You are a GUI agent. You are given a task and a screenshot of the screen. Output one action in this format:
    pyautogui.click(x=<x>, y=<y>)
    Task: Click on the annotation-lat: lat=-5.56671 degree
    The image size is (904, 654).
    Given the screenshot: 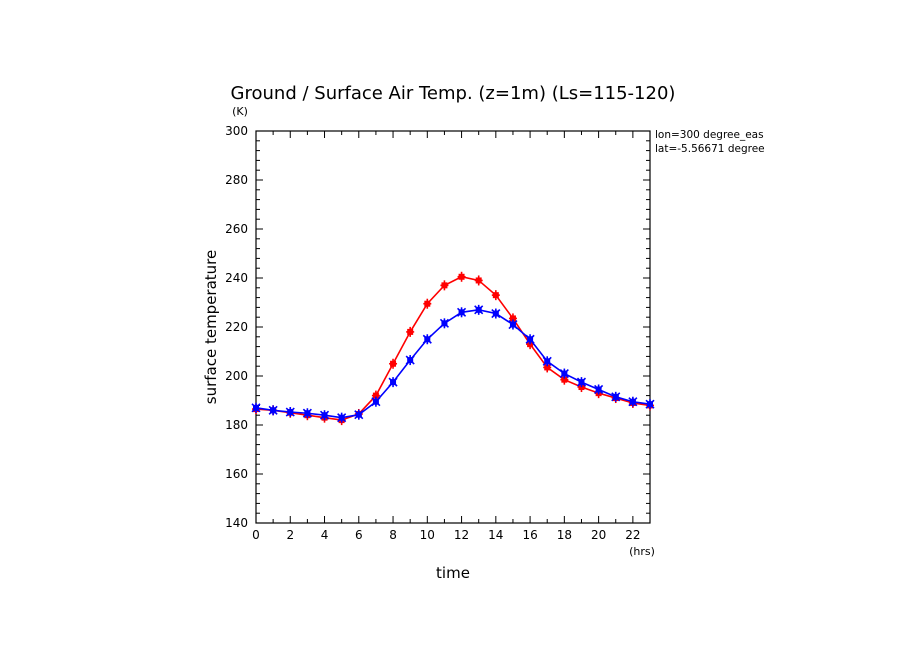 What is the action you would take?
    pyautogui.click(x=710, y=149)
    